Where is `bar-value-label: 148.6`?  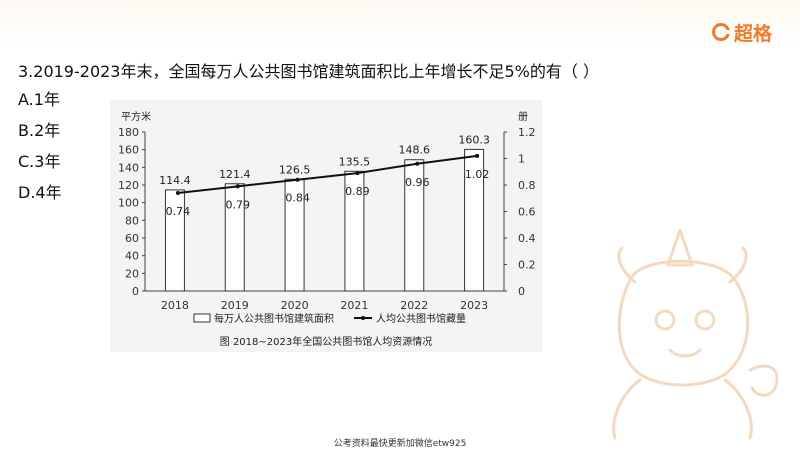
bar-value-label: 148.6 is located at coordinates (415, 150).